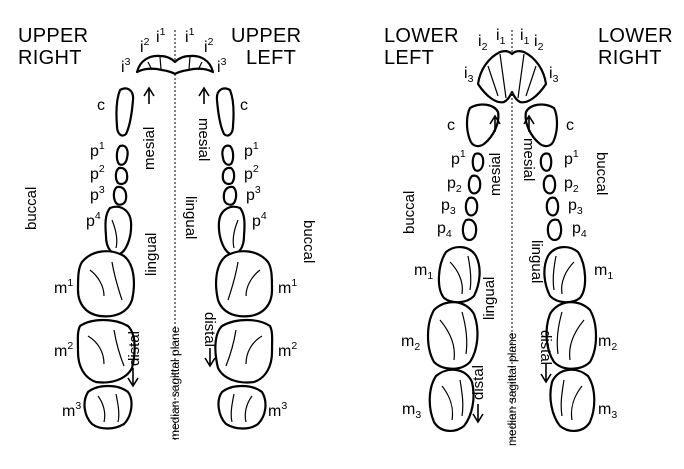  I want to click on lower-left-lingual-label: lingual, so click(489, 298).